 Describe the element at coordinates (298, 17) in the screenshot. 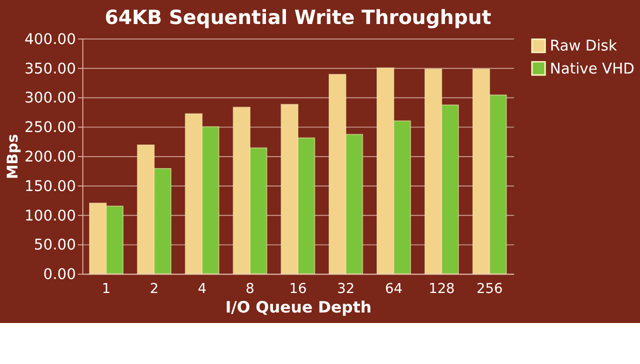

I see `chart-title: 64KB Sequential Write Throughput` at that location.